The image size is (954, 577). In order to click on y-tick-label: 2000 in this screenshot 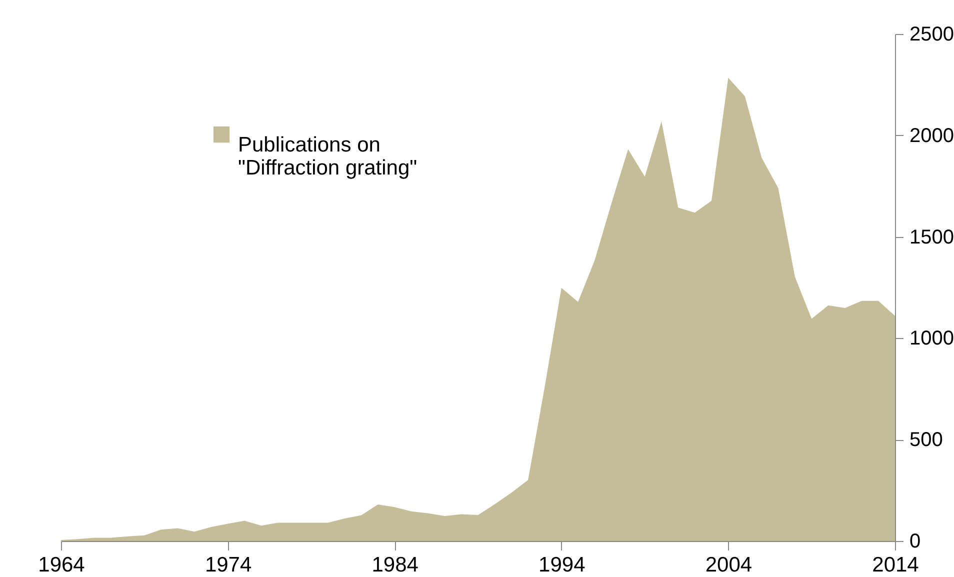, I will do `click(932, 135)`.